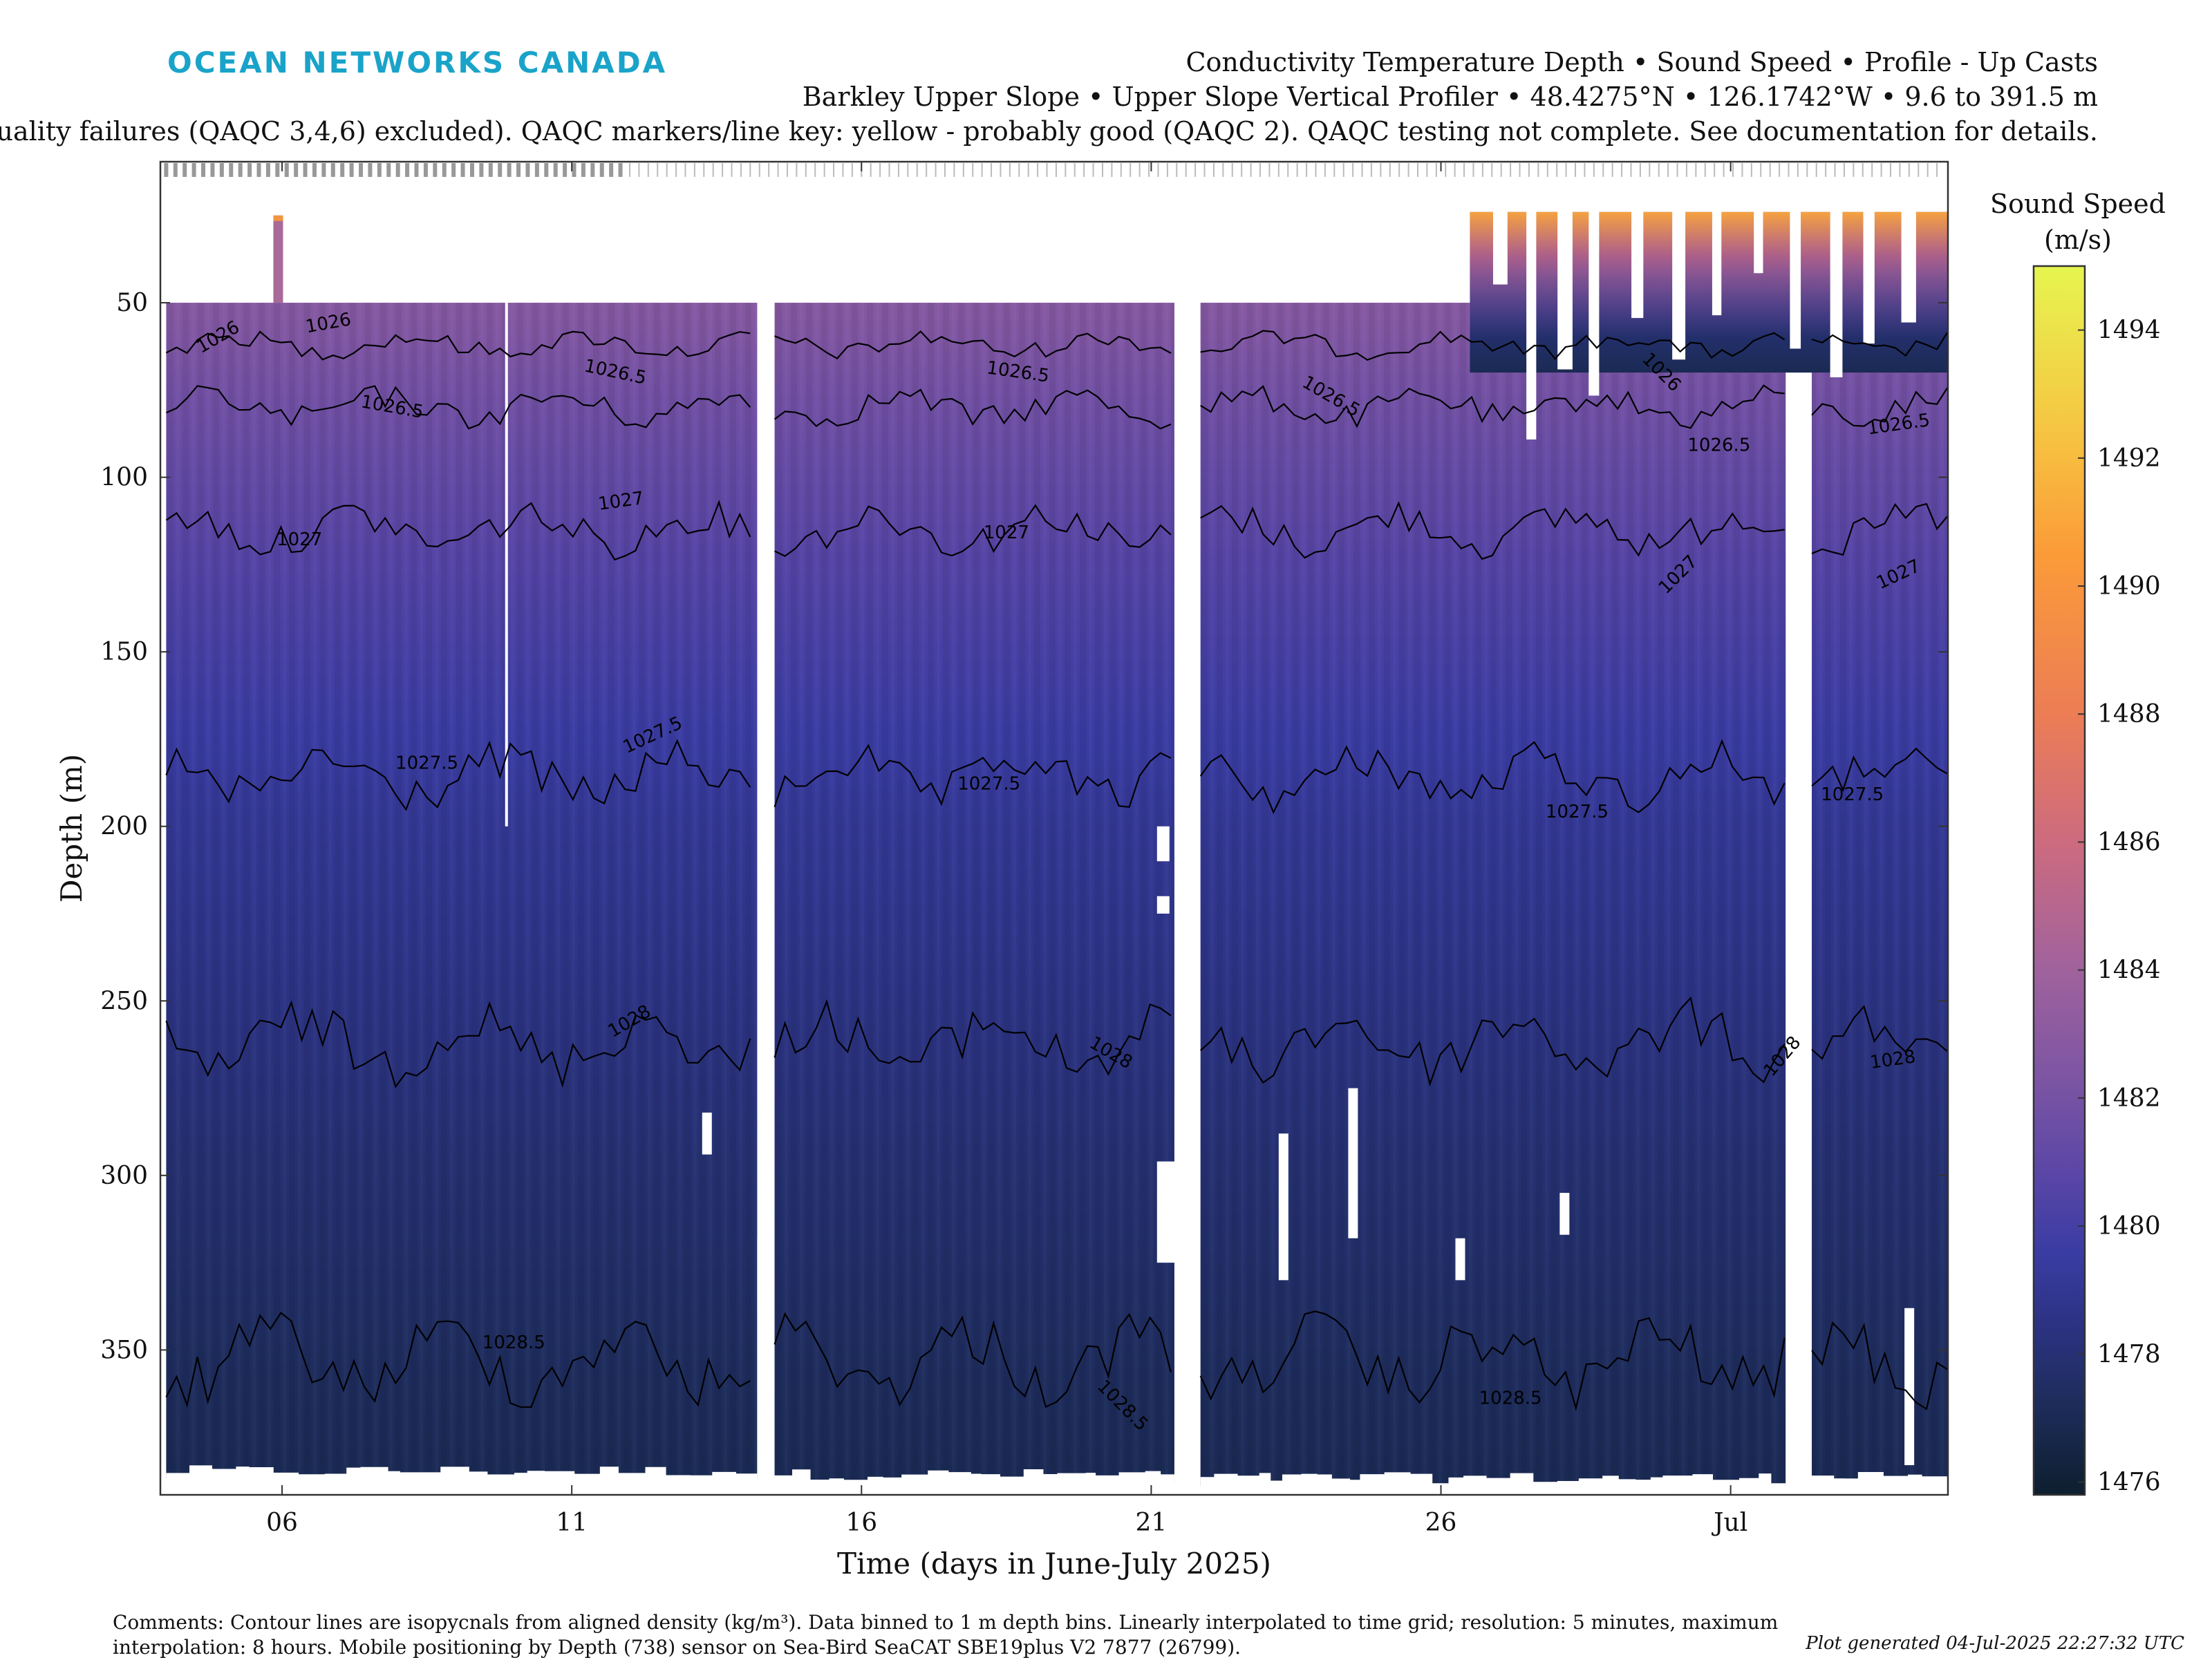  I want to click on colorbar-tick-label: 1494, so click(2129, 331).